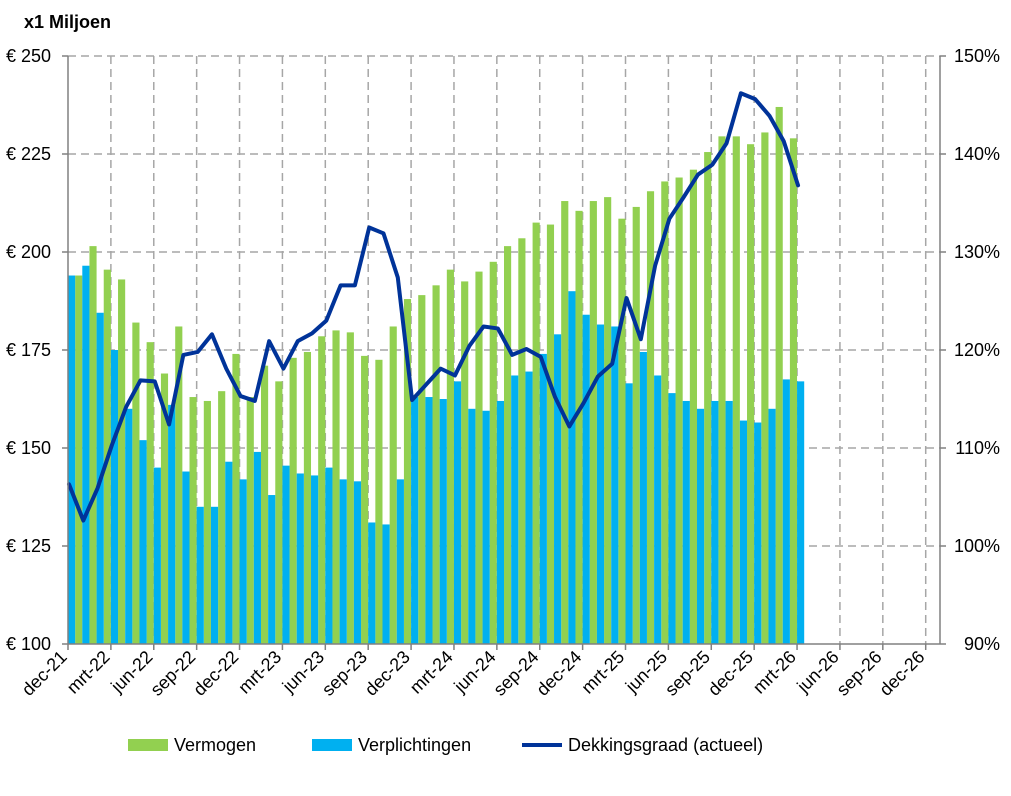  What do you see at coordinates (687, 673) in the screenshot?
I see `x-tick-label: sep-25` at bounding box center [687, 673].